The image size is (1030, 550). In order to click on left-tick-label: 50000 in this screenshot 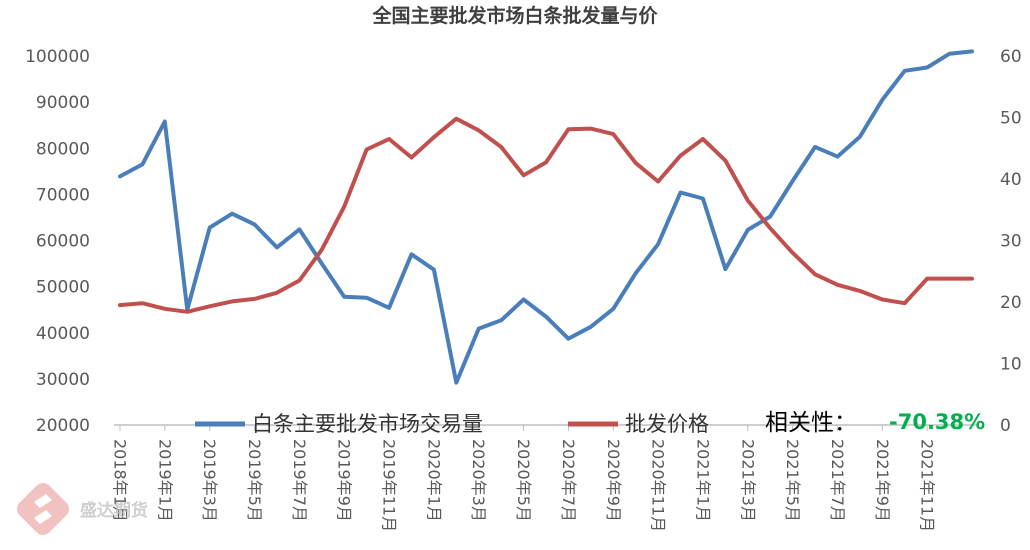, I will do `click(63, 288)`.